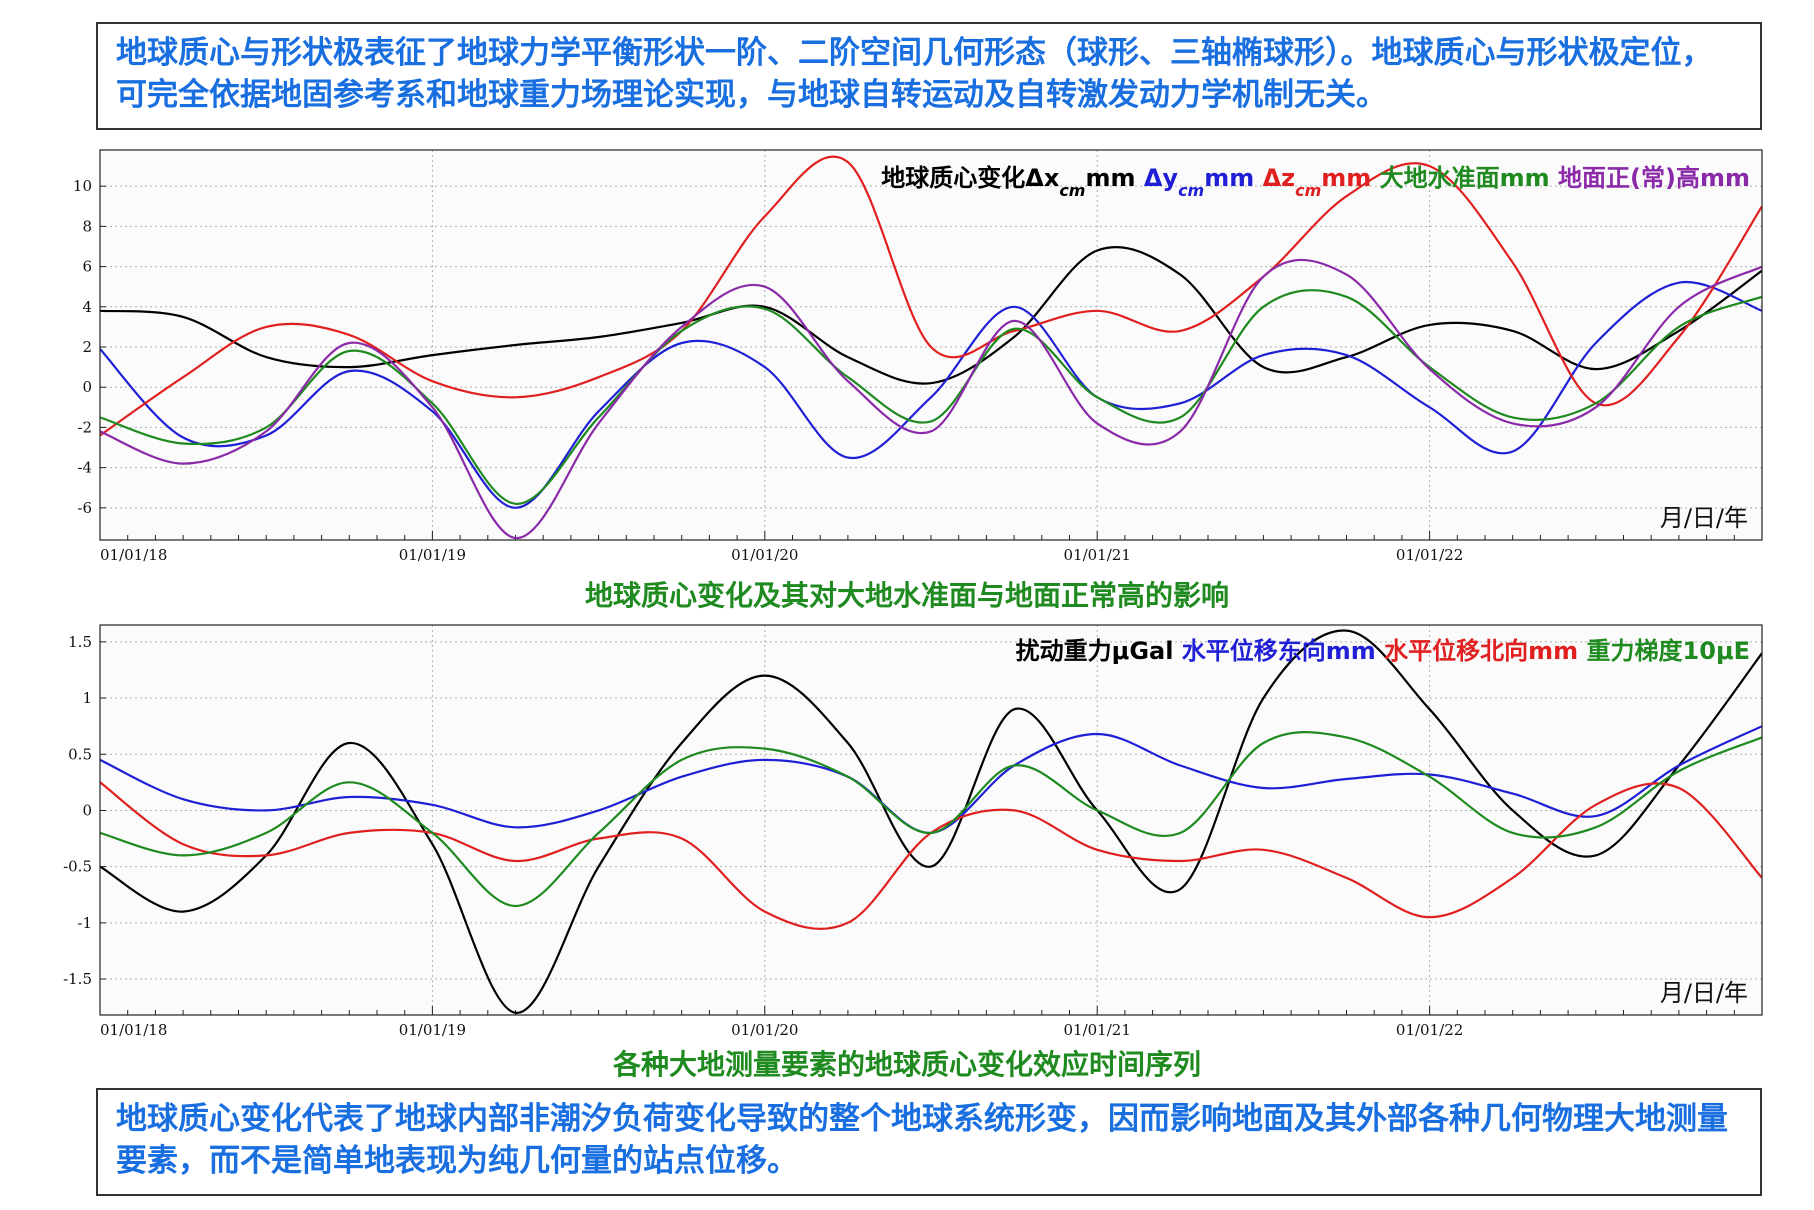 This screenshot has height=1210, width=1814. Describe the element at coordinates (84, 468) in the screenshot. I see `y-tick-label: -4` at that location.